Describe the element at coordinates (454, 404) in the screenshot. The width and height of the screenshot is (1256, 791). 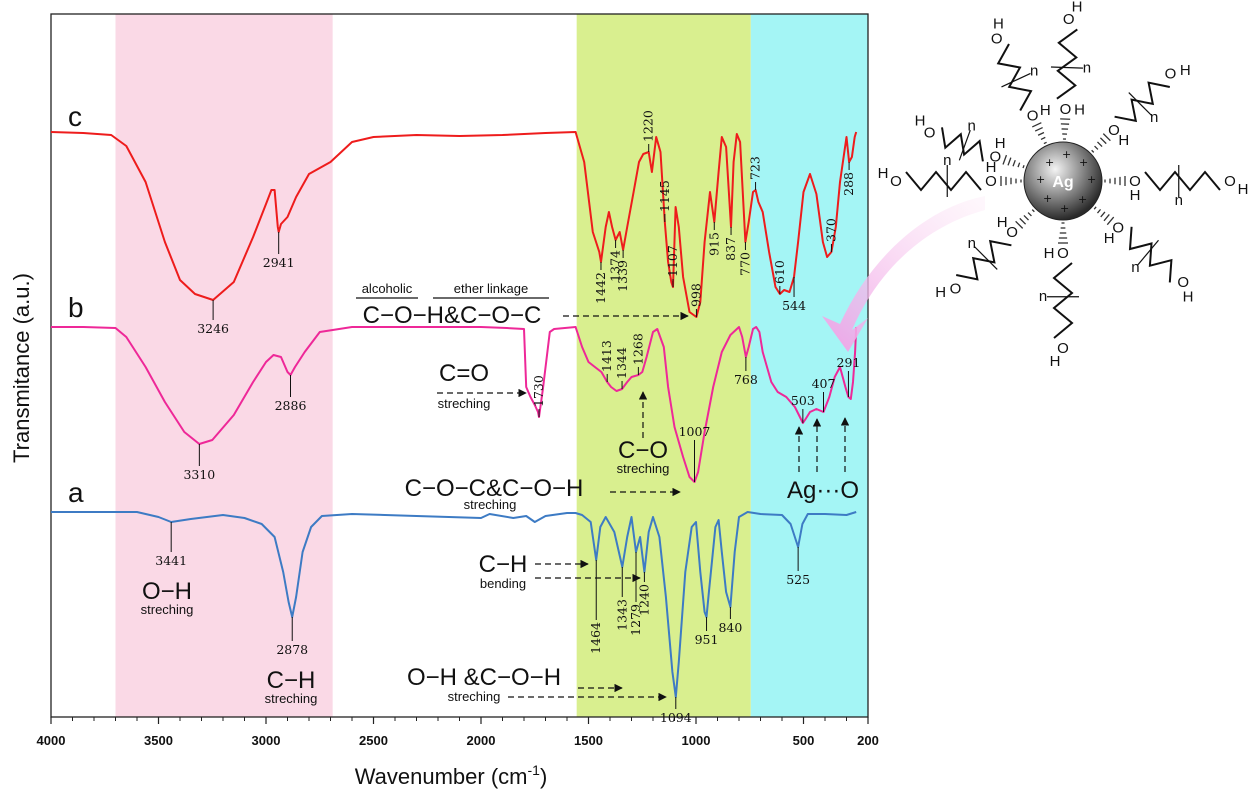
I see `series-line-b` at that location.